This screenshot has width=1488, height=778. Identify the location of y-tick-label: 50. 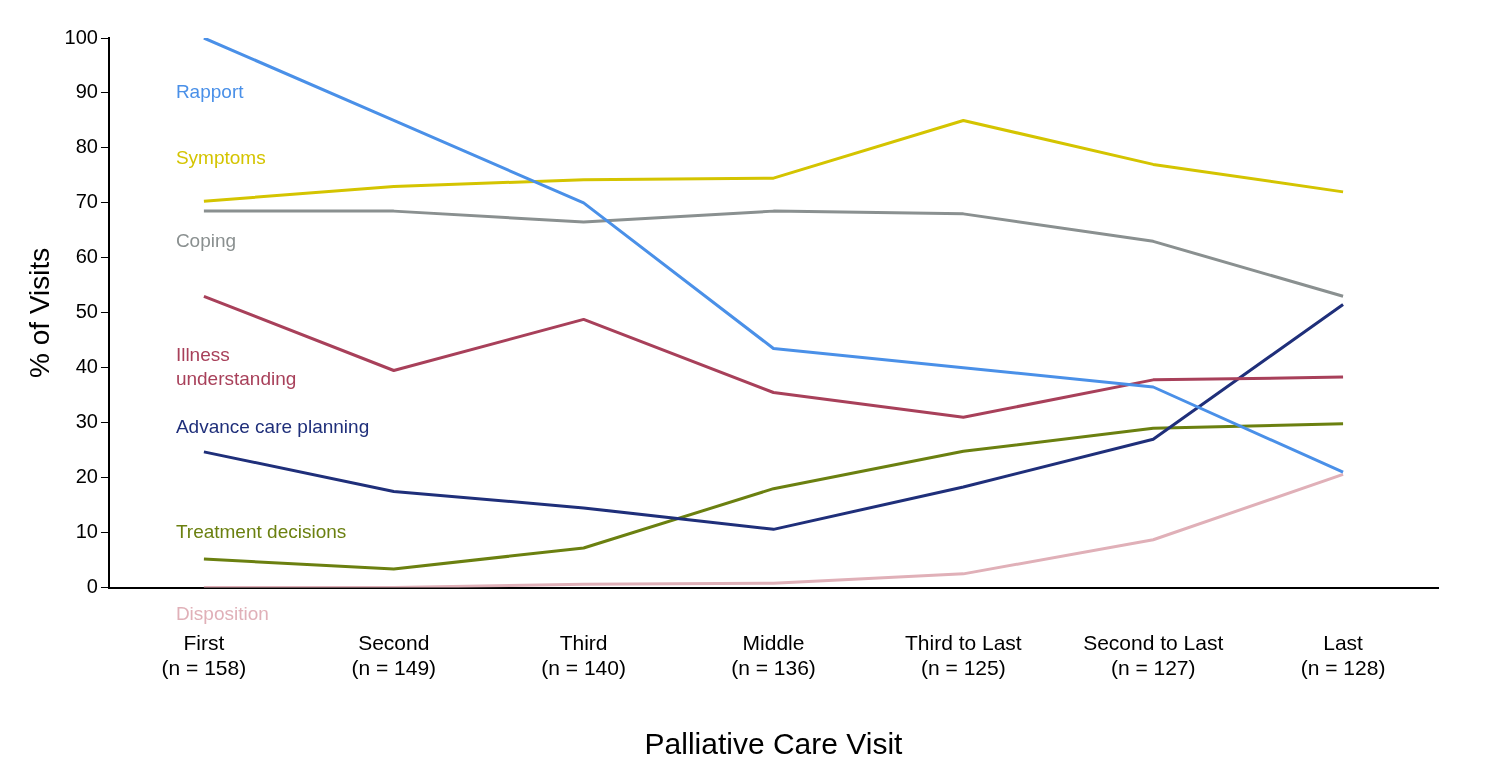
(86, 311).